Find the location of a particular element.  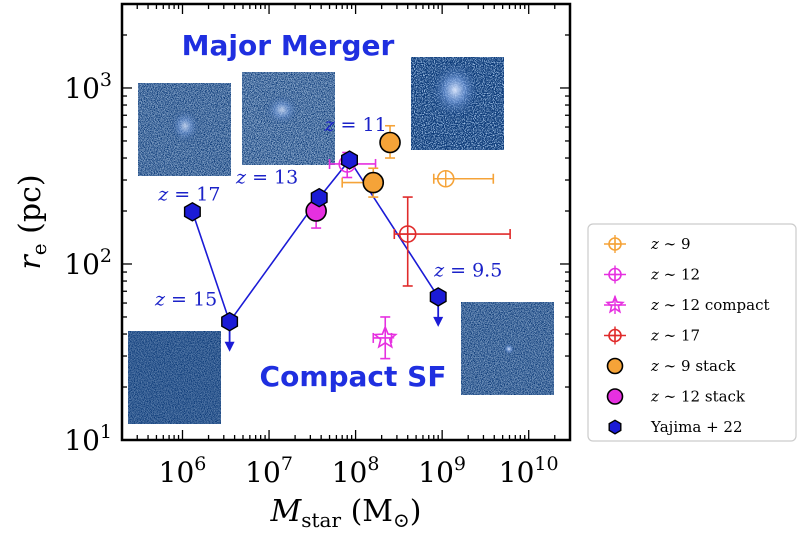

x-tick-label: 109 is located at coordinates (442, 471).